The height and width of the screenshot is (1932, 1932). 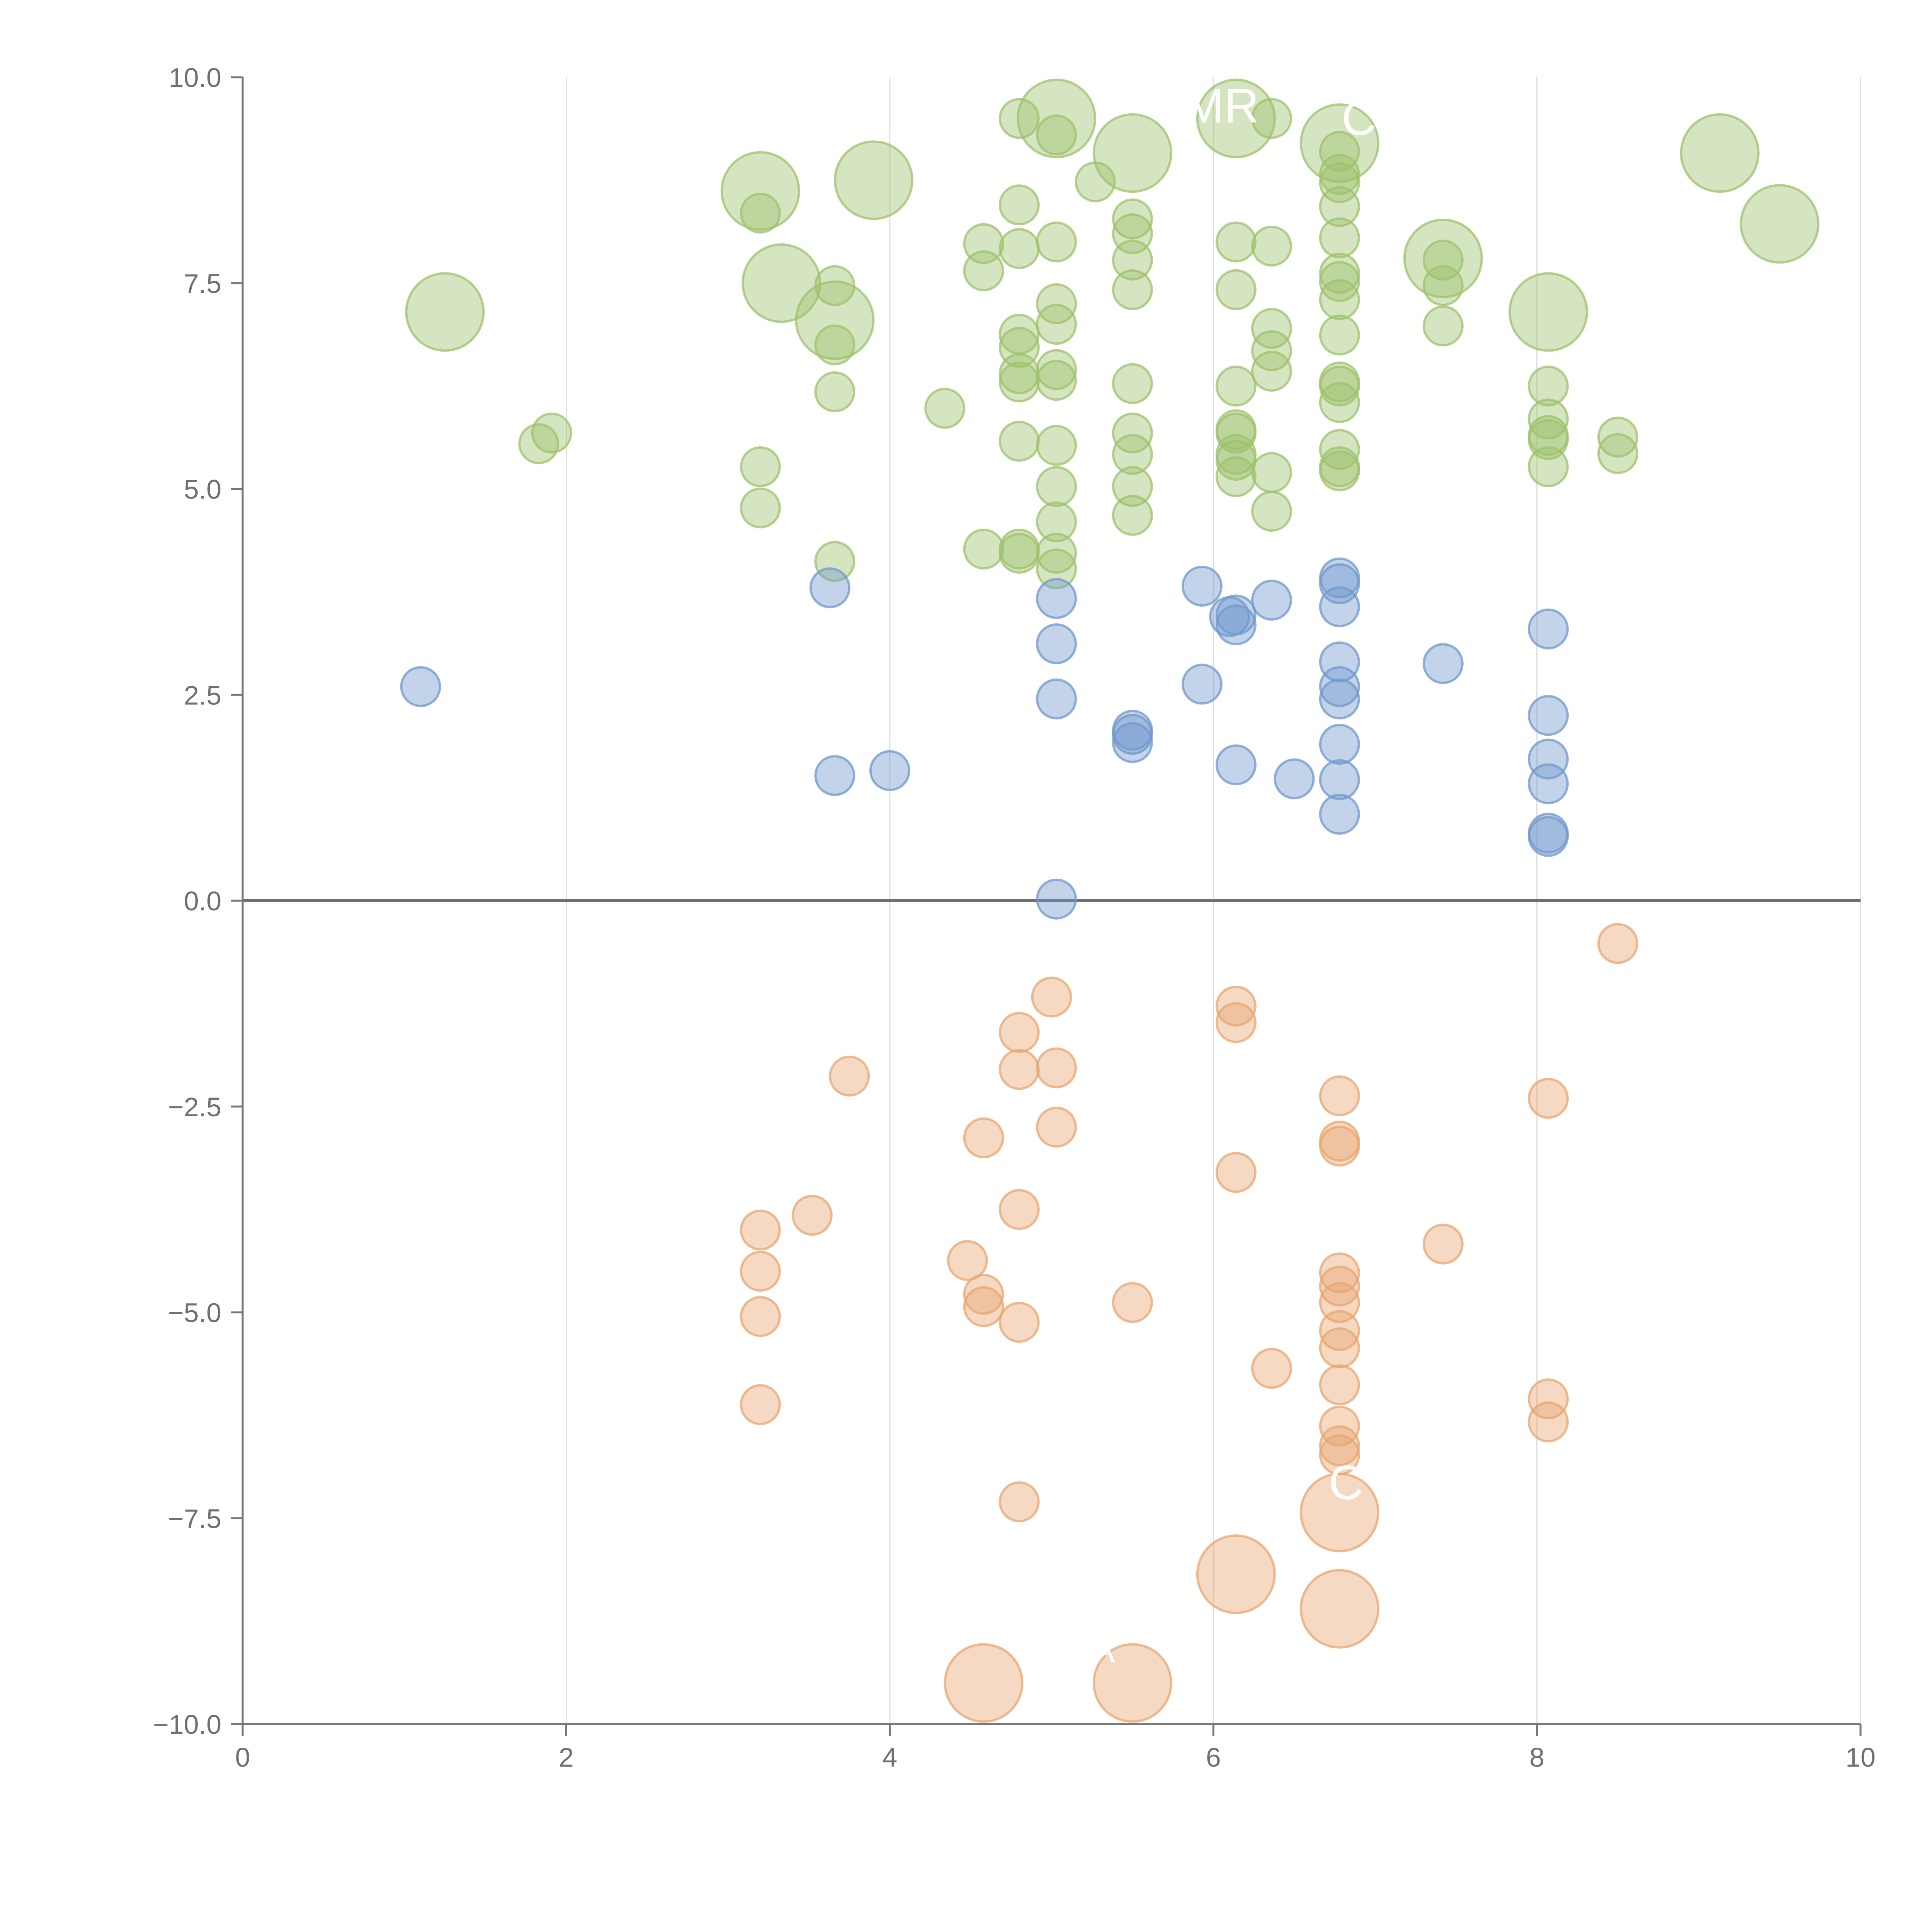 I want to click on x-tick-label: 8, so click(x=1537, y=1757).